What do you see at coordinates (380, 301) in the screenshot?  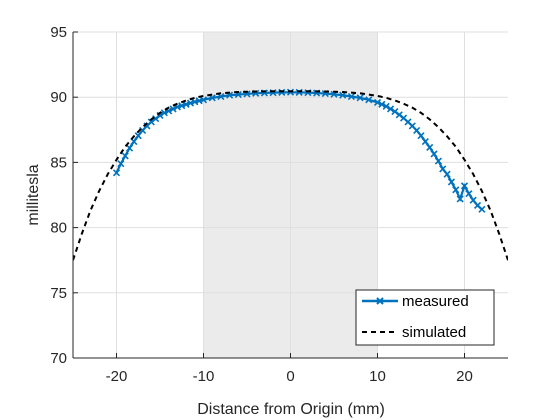 I see `legend-measured-marker` at bounding box center [380, 301].